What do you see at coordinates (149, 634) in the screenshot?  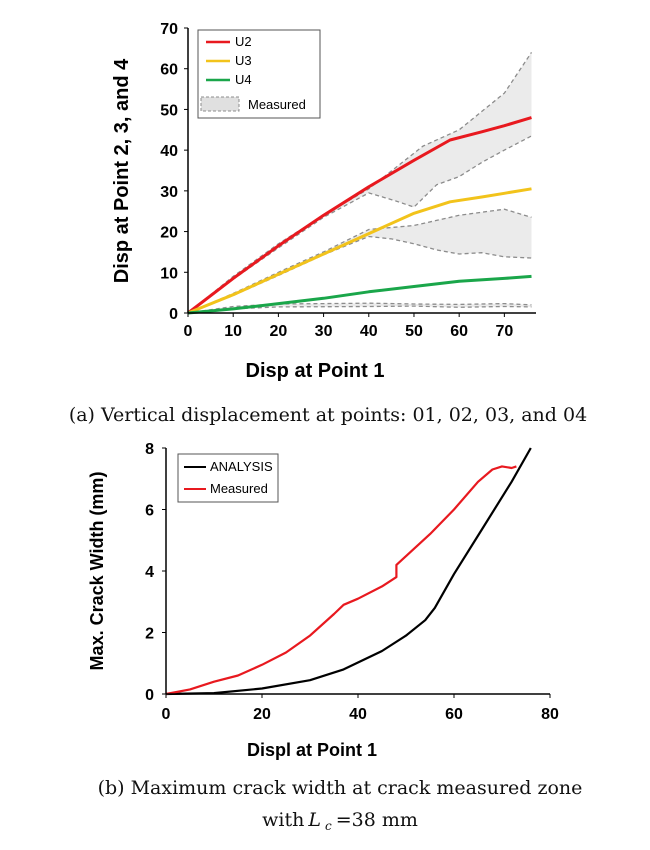 I see `y-tick-label: 2` at bounding box center [149, 634].